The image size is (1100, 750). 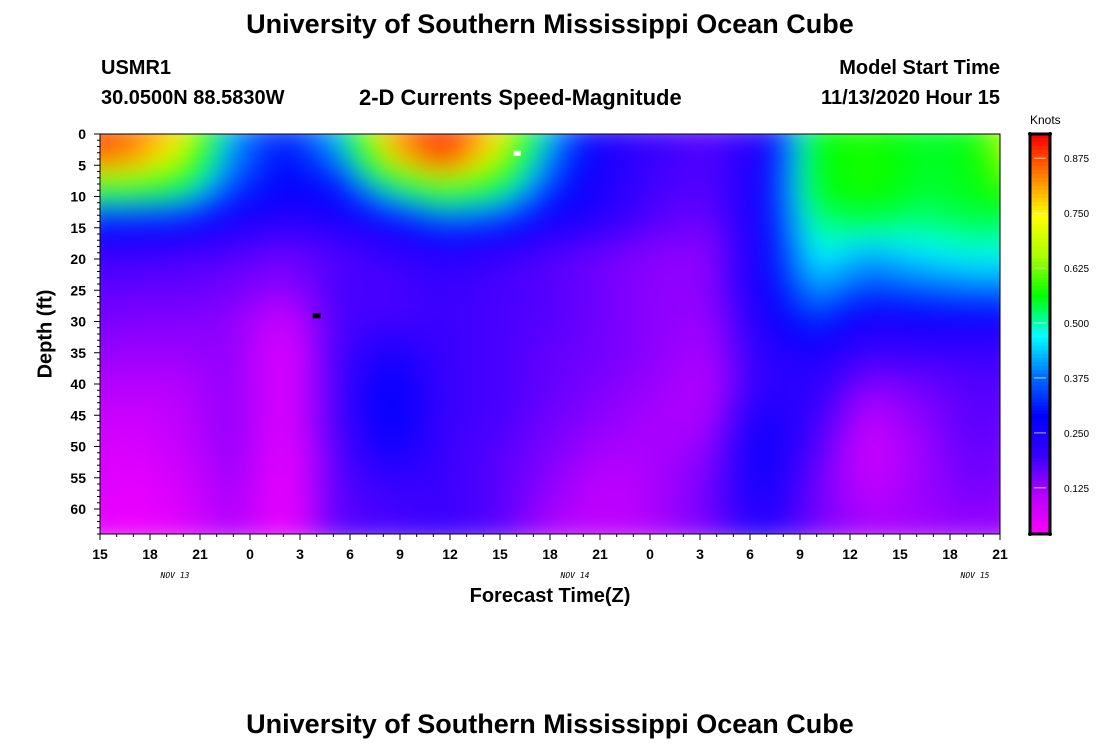 What do you see at coordinates (900, 554) in the screenshot?
I see `x-tick-label: 15` at bounding box center [900, 554].